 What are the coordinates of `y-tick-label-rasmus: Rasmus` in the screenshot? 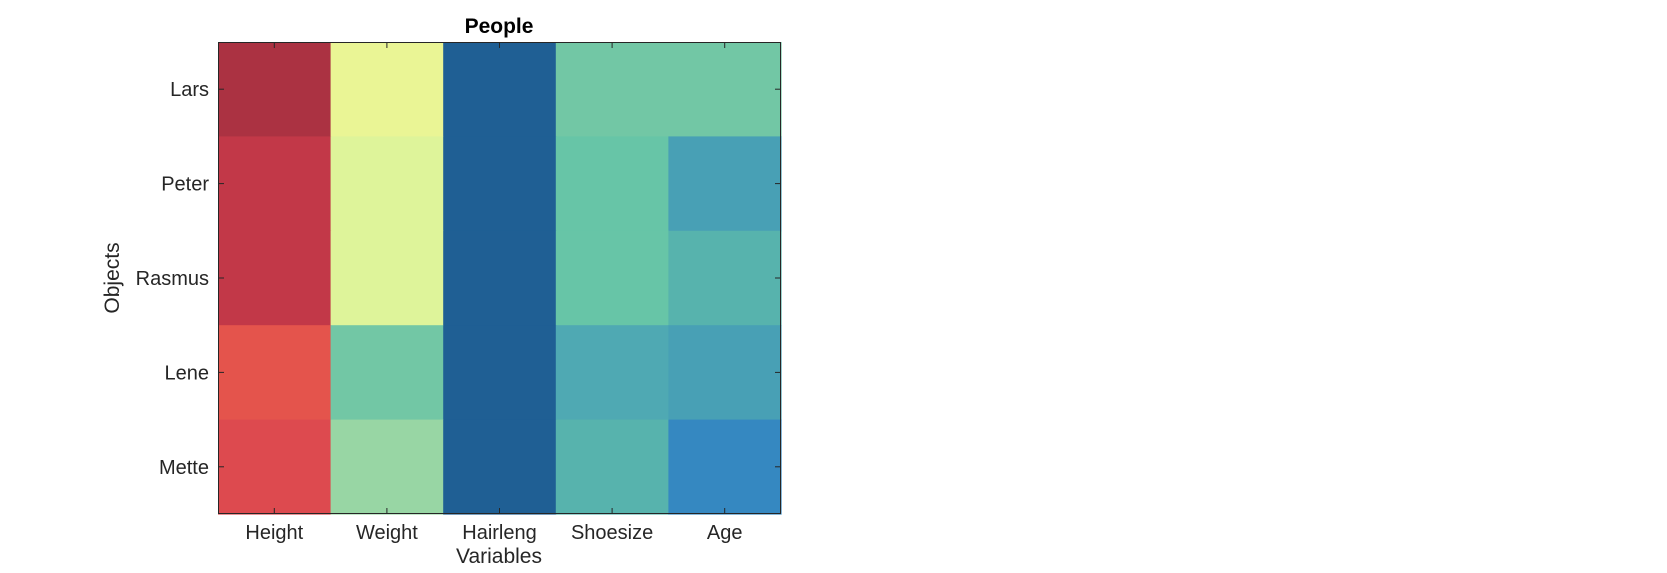 It's located at (172, 279).